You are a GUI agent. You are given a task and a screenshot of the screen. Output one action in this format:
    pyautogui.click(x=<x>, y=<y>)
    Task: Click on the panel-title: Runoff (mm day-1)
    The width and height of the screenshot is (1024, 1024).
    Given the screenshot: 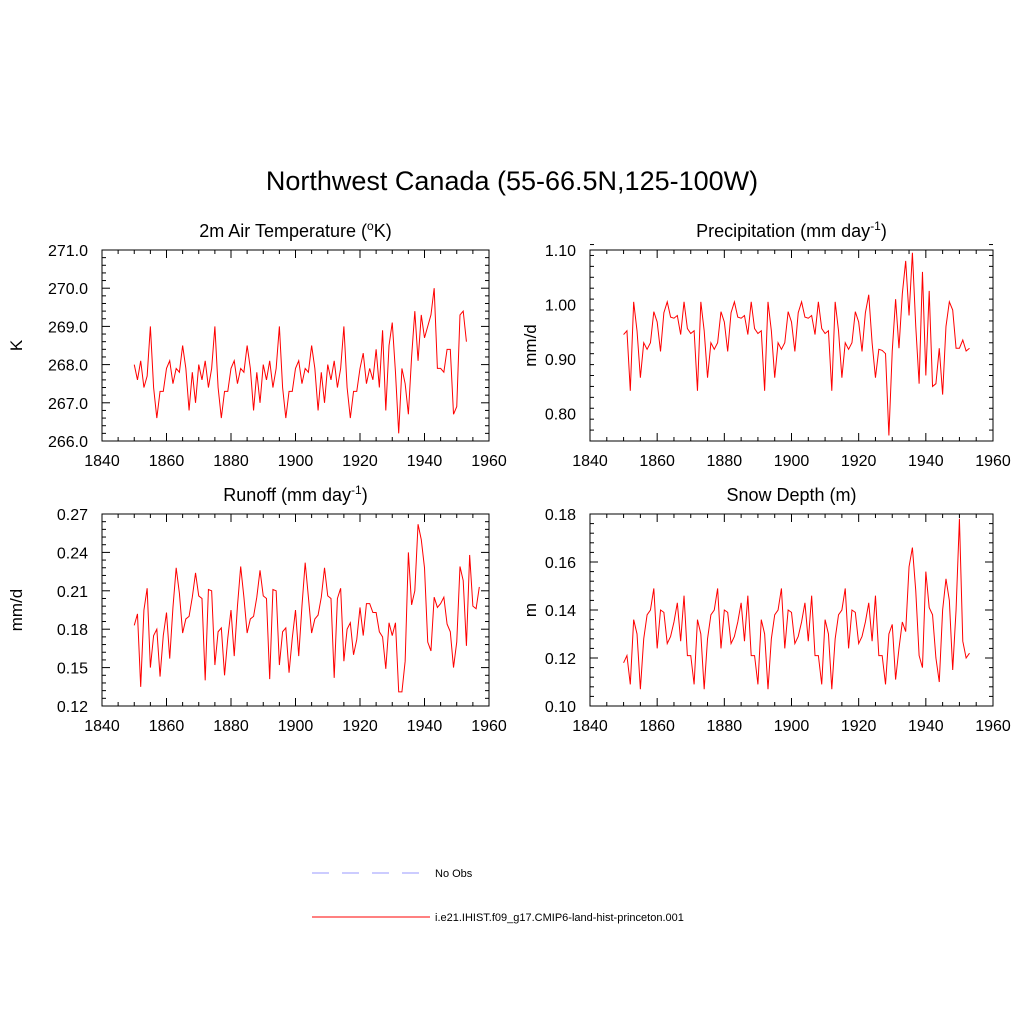 What is the action you would take?
    pyautogui.click(x=295, y=494)
    